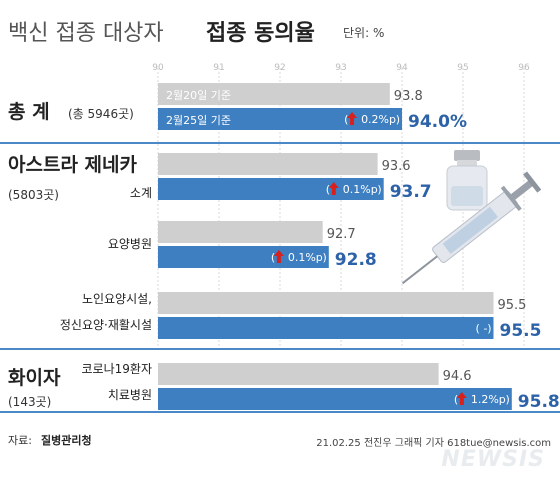 The height and width of the screenshot is (486, 560). Describe the element at coordinates (363, 33) in the screenshot. I see `unit-label: 단위: %` at that location.